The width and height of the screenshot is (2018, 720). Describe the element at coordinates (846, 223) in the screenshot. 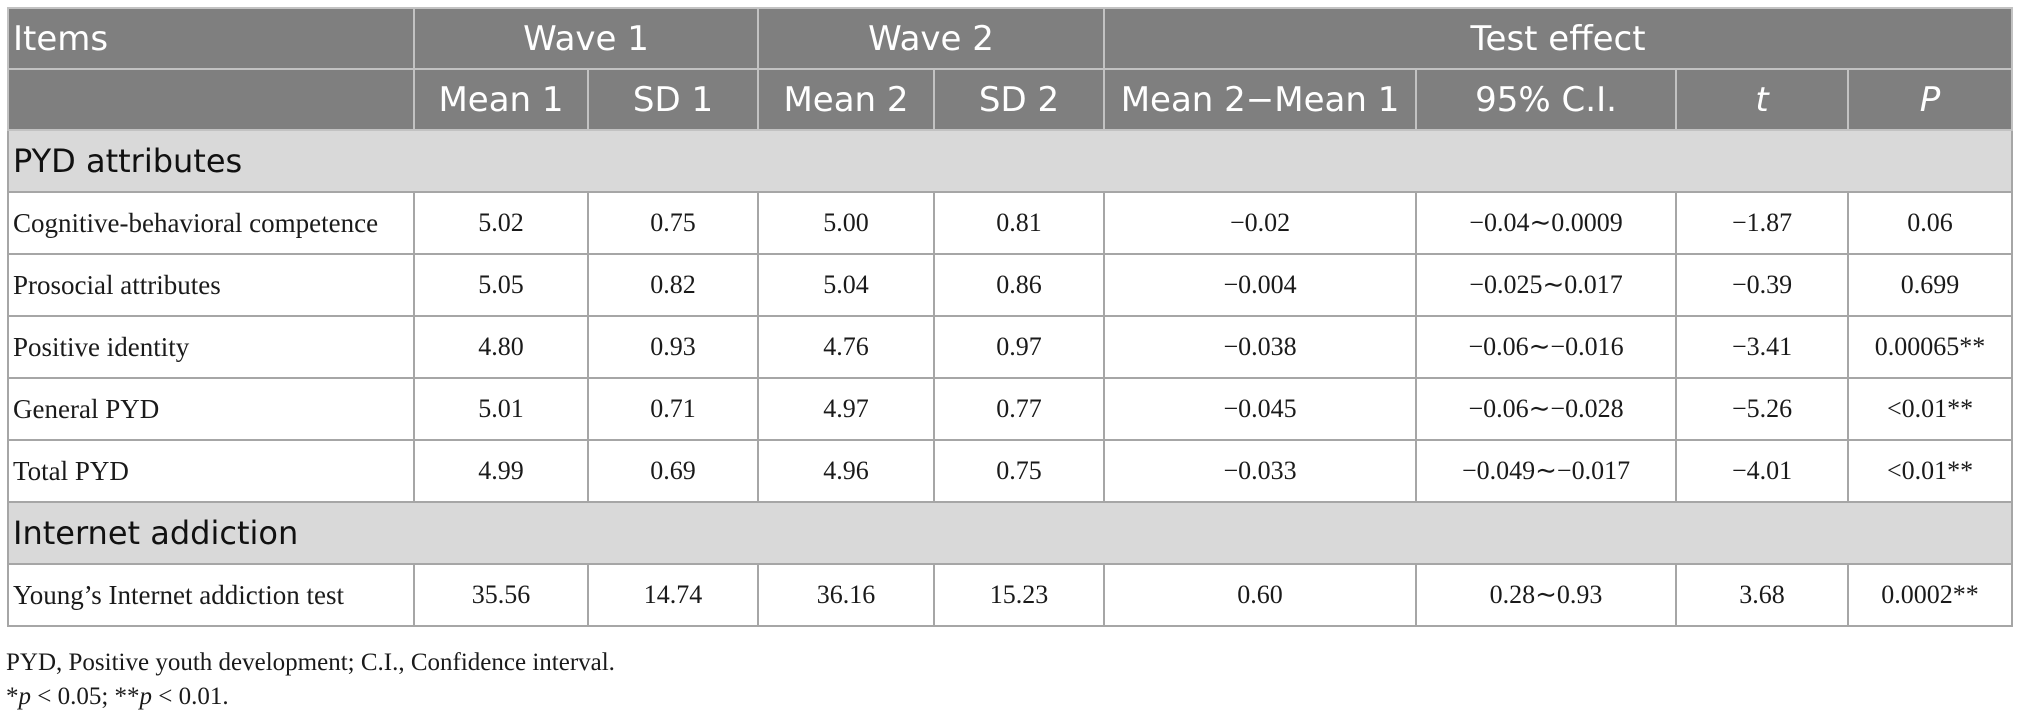

I see `cell-mean-2: 5.00` at that location.